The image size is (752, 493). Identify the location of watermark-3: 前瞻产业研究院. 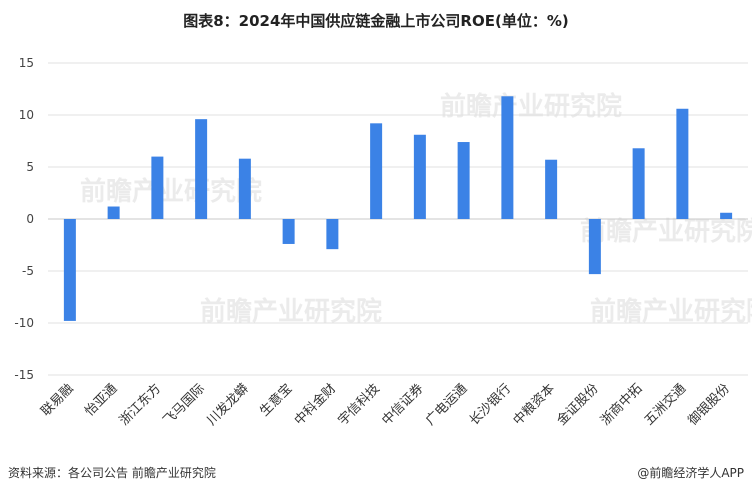
(291, 311).